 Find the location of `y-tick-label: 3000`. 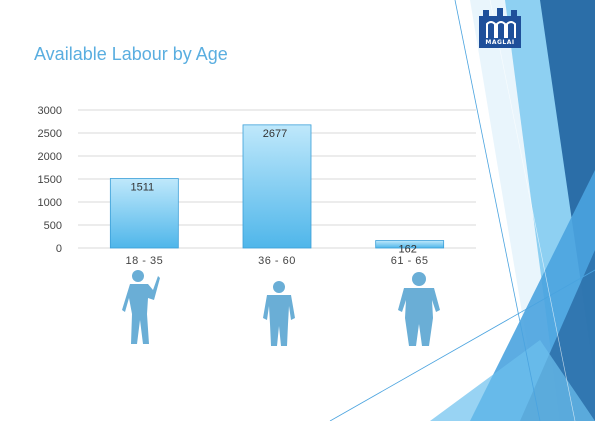

y-tick-label: 3000 is located at coordinates (50, 111).